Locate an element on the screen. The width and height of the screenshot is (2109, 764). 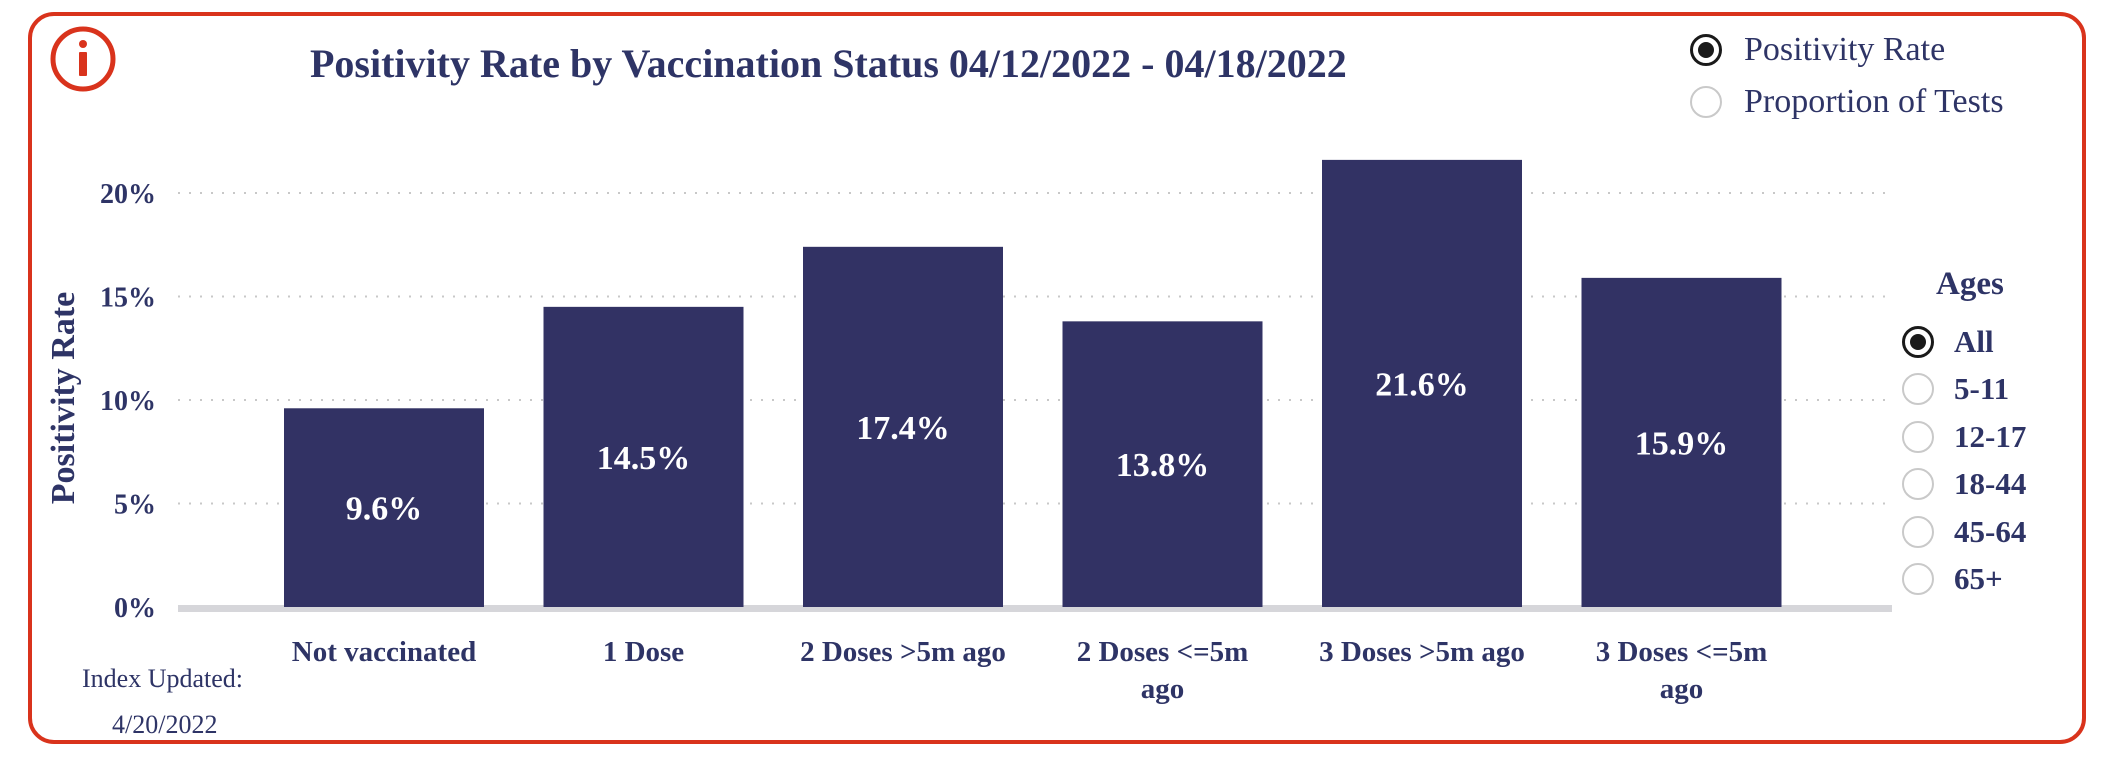
x-tick-label: Not vaccinated is located at coordinates (384, 652).